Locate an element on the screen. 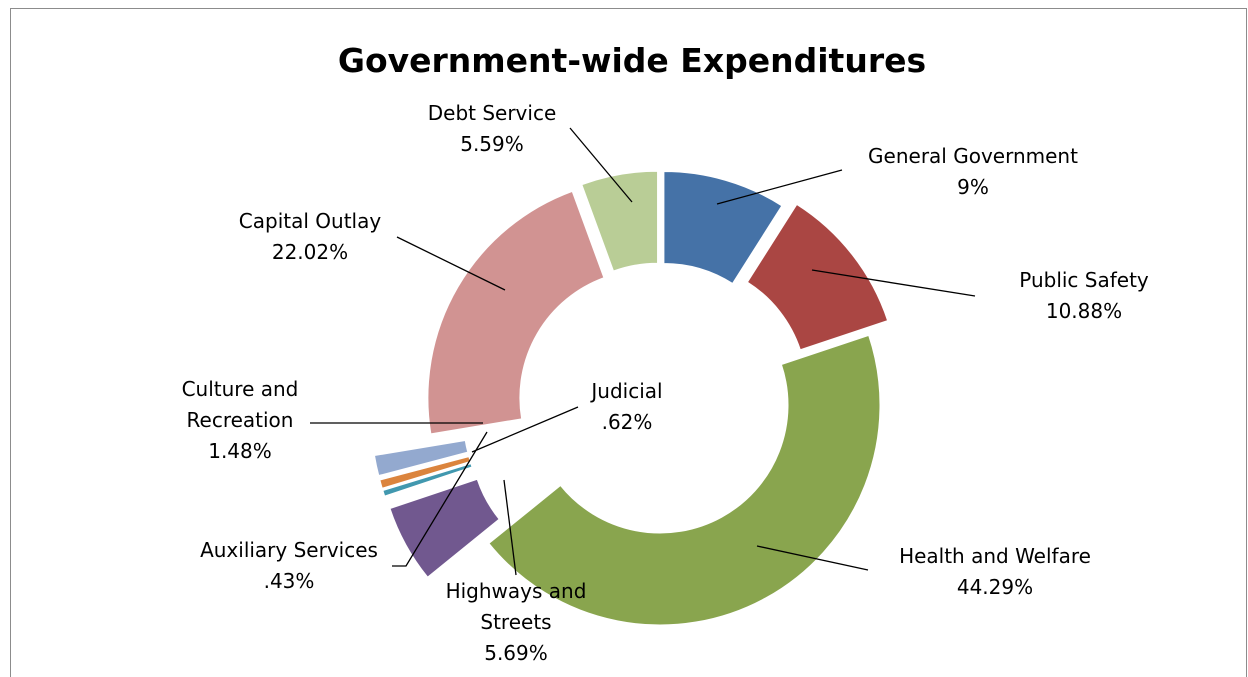  leader-line-general-government is located at coordinates (779, 187).